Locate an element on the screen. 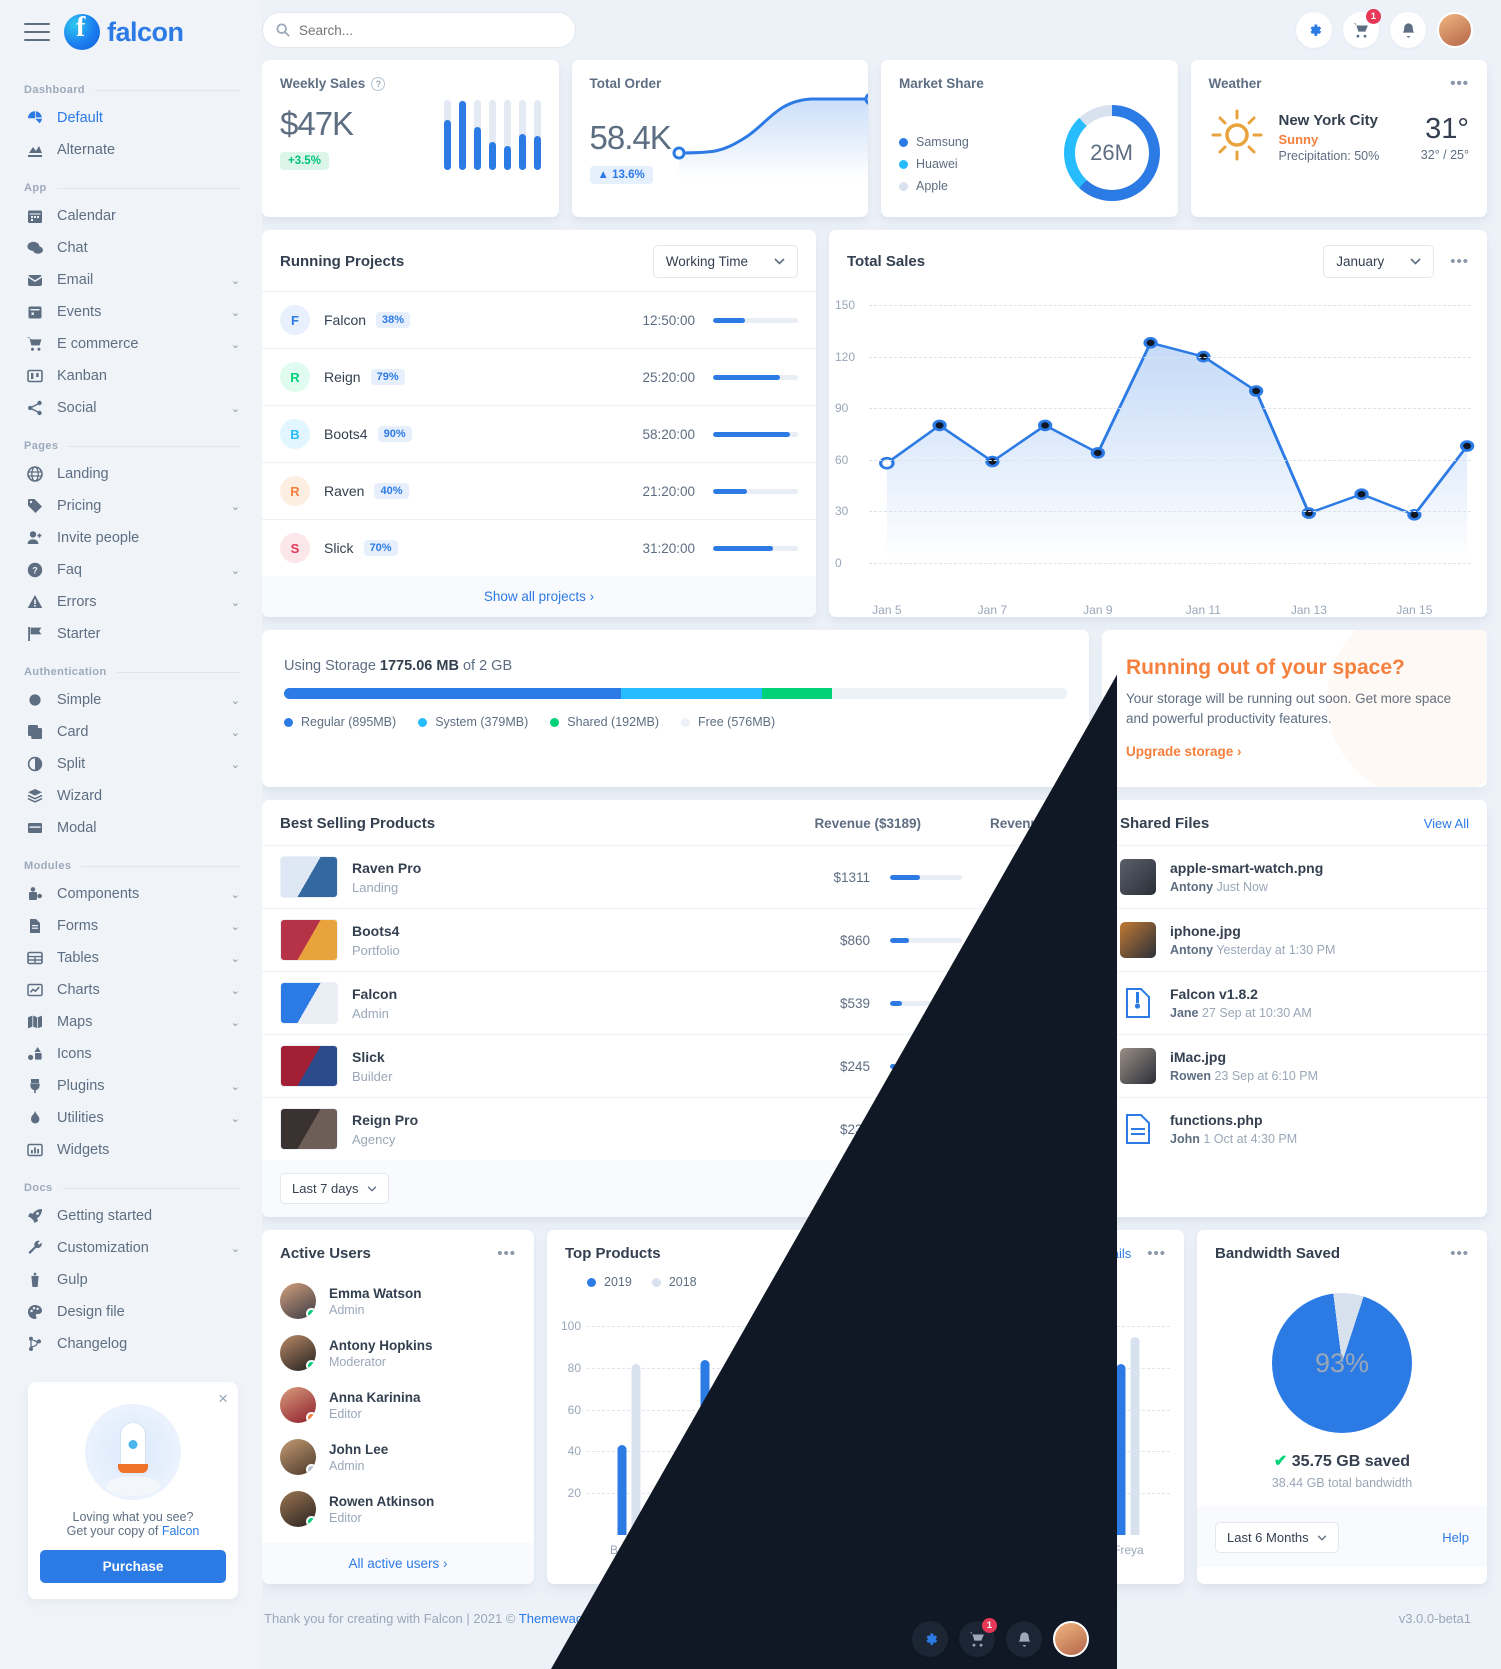 The image size is (1501, 1669). shared-file-row: iphone.jpg Antony Yesterday at 1:30 PM is located at coordinates (1294, 939).